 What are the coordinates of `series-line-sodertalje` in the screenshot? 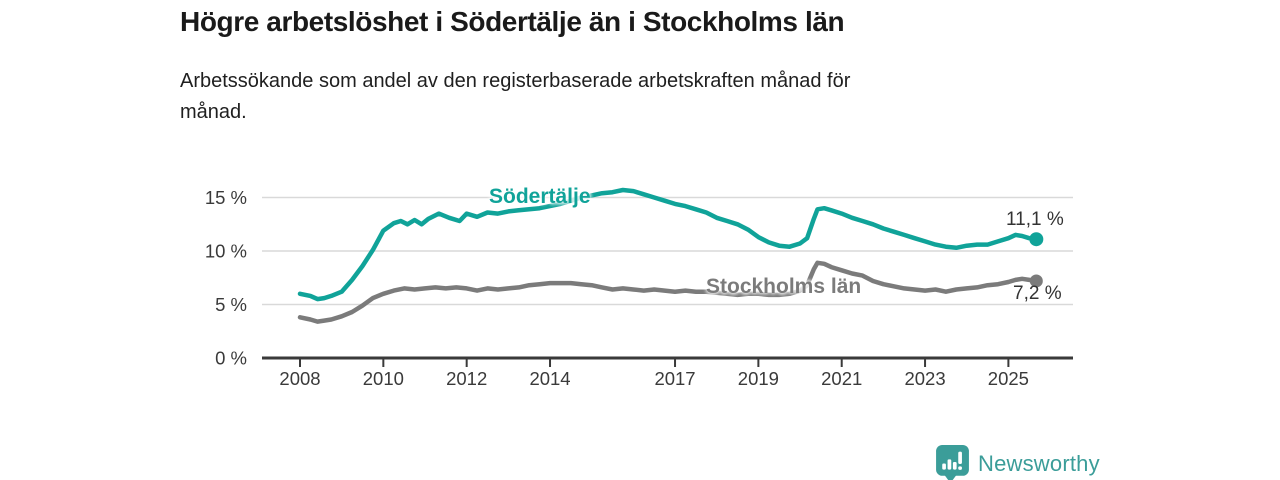 It's located at (668, 244).